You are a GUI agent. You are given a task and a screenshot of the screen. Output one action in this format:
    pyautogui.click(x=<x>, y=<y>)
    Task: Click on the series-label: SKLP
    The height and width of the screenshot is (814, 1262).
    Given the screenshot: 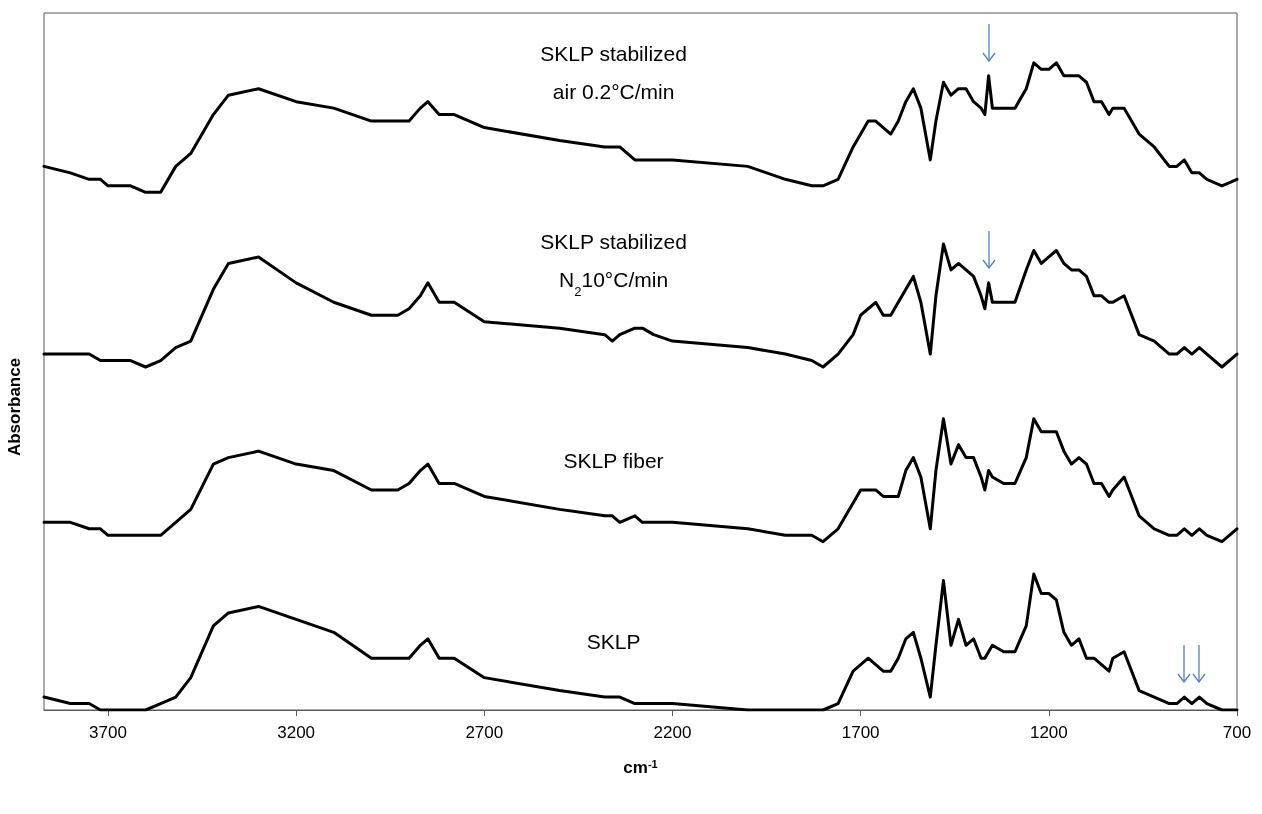 What is the action you would take?
    pyautogui.click(x=613, y=642)
    